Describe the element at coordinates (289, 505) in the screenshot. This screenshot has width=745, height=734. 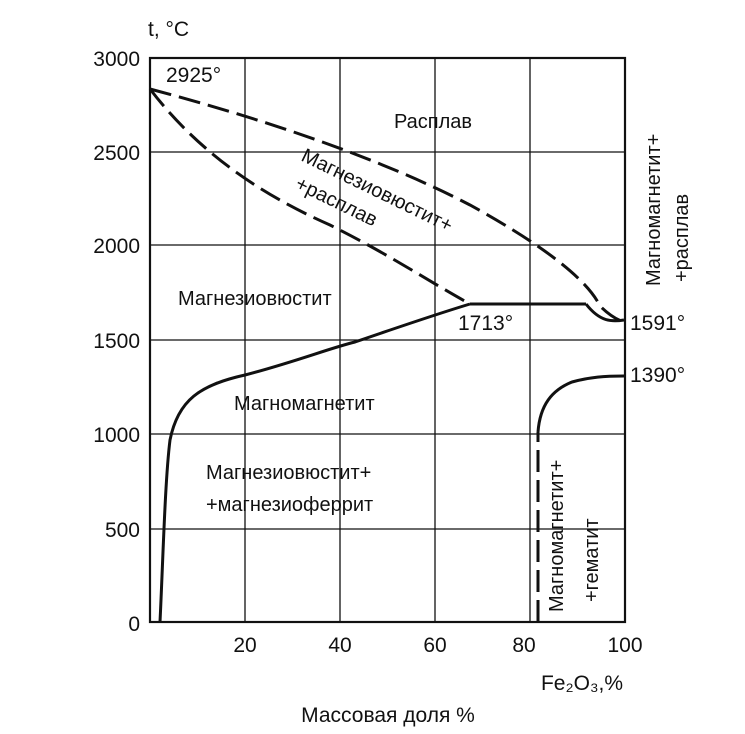
I see `region-label-mw-mf-2: +магнезиоферрит` at that location.